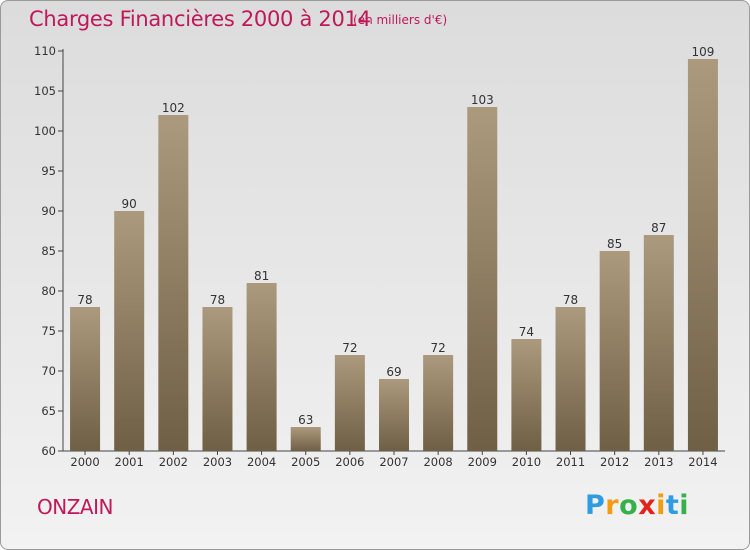  I want to click on y-tick-label: 85, so click(48, 251).